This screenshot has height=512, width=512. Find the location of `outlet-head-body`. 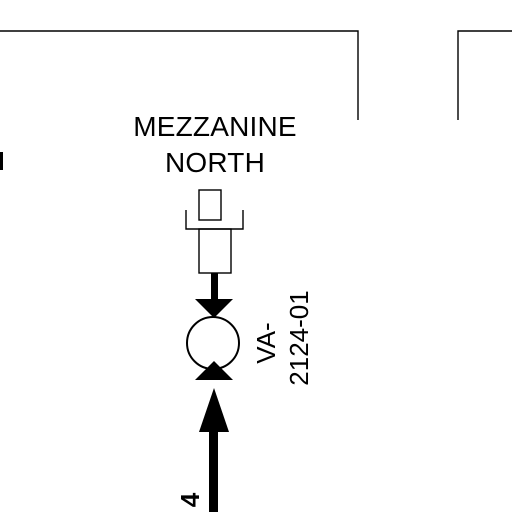

outlet-head-body is located at coordinates (215, 251).